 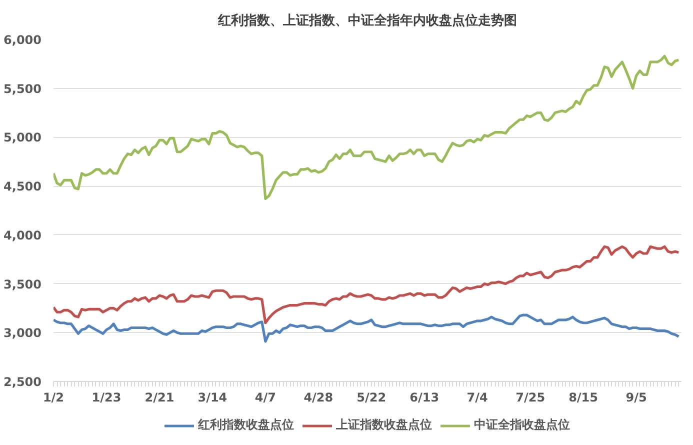 I want to click on y-tick-label: 5,500, so click(x=23, y=89).